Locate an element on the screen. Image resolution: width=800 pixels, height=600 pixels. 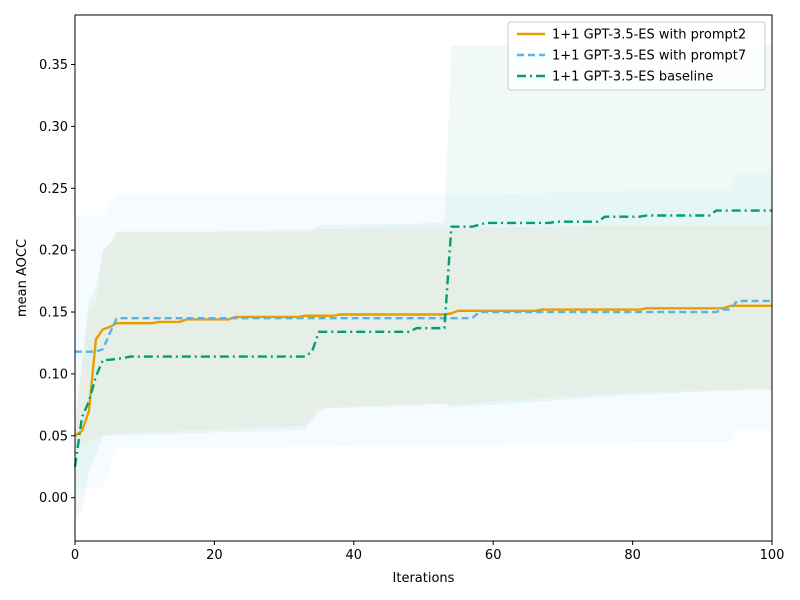
y-tick-label: 0.30 is located at coordinates (53, 127).